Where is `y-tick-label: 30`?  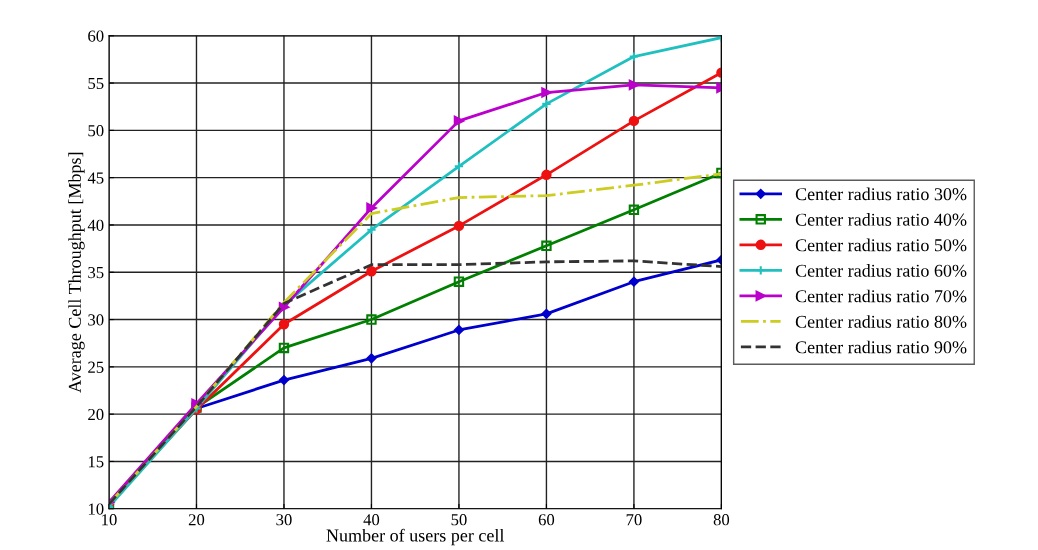 y-tick-label: 30 is located at coordinates (96, 320).